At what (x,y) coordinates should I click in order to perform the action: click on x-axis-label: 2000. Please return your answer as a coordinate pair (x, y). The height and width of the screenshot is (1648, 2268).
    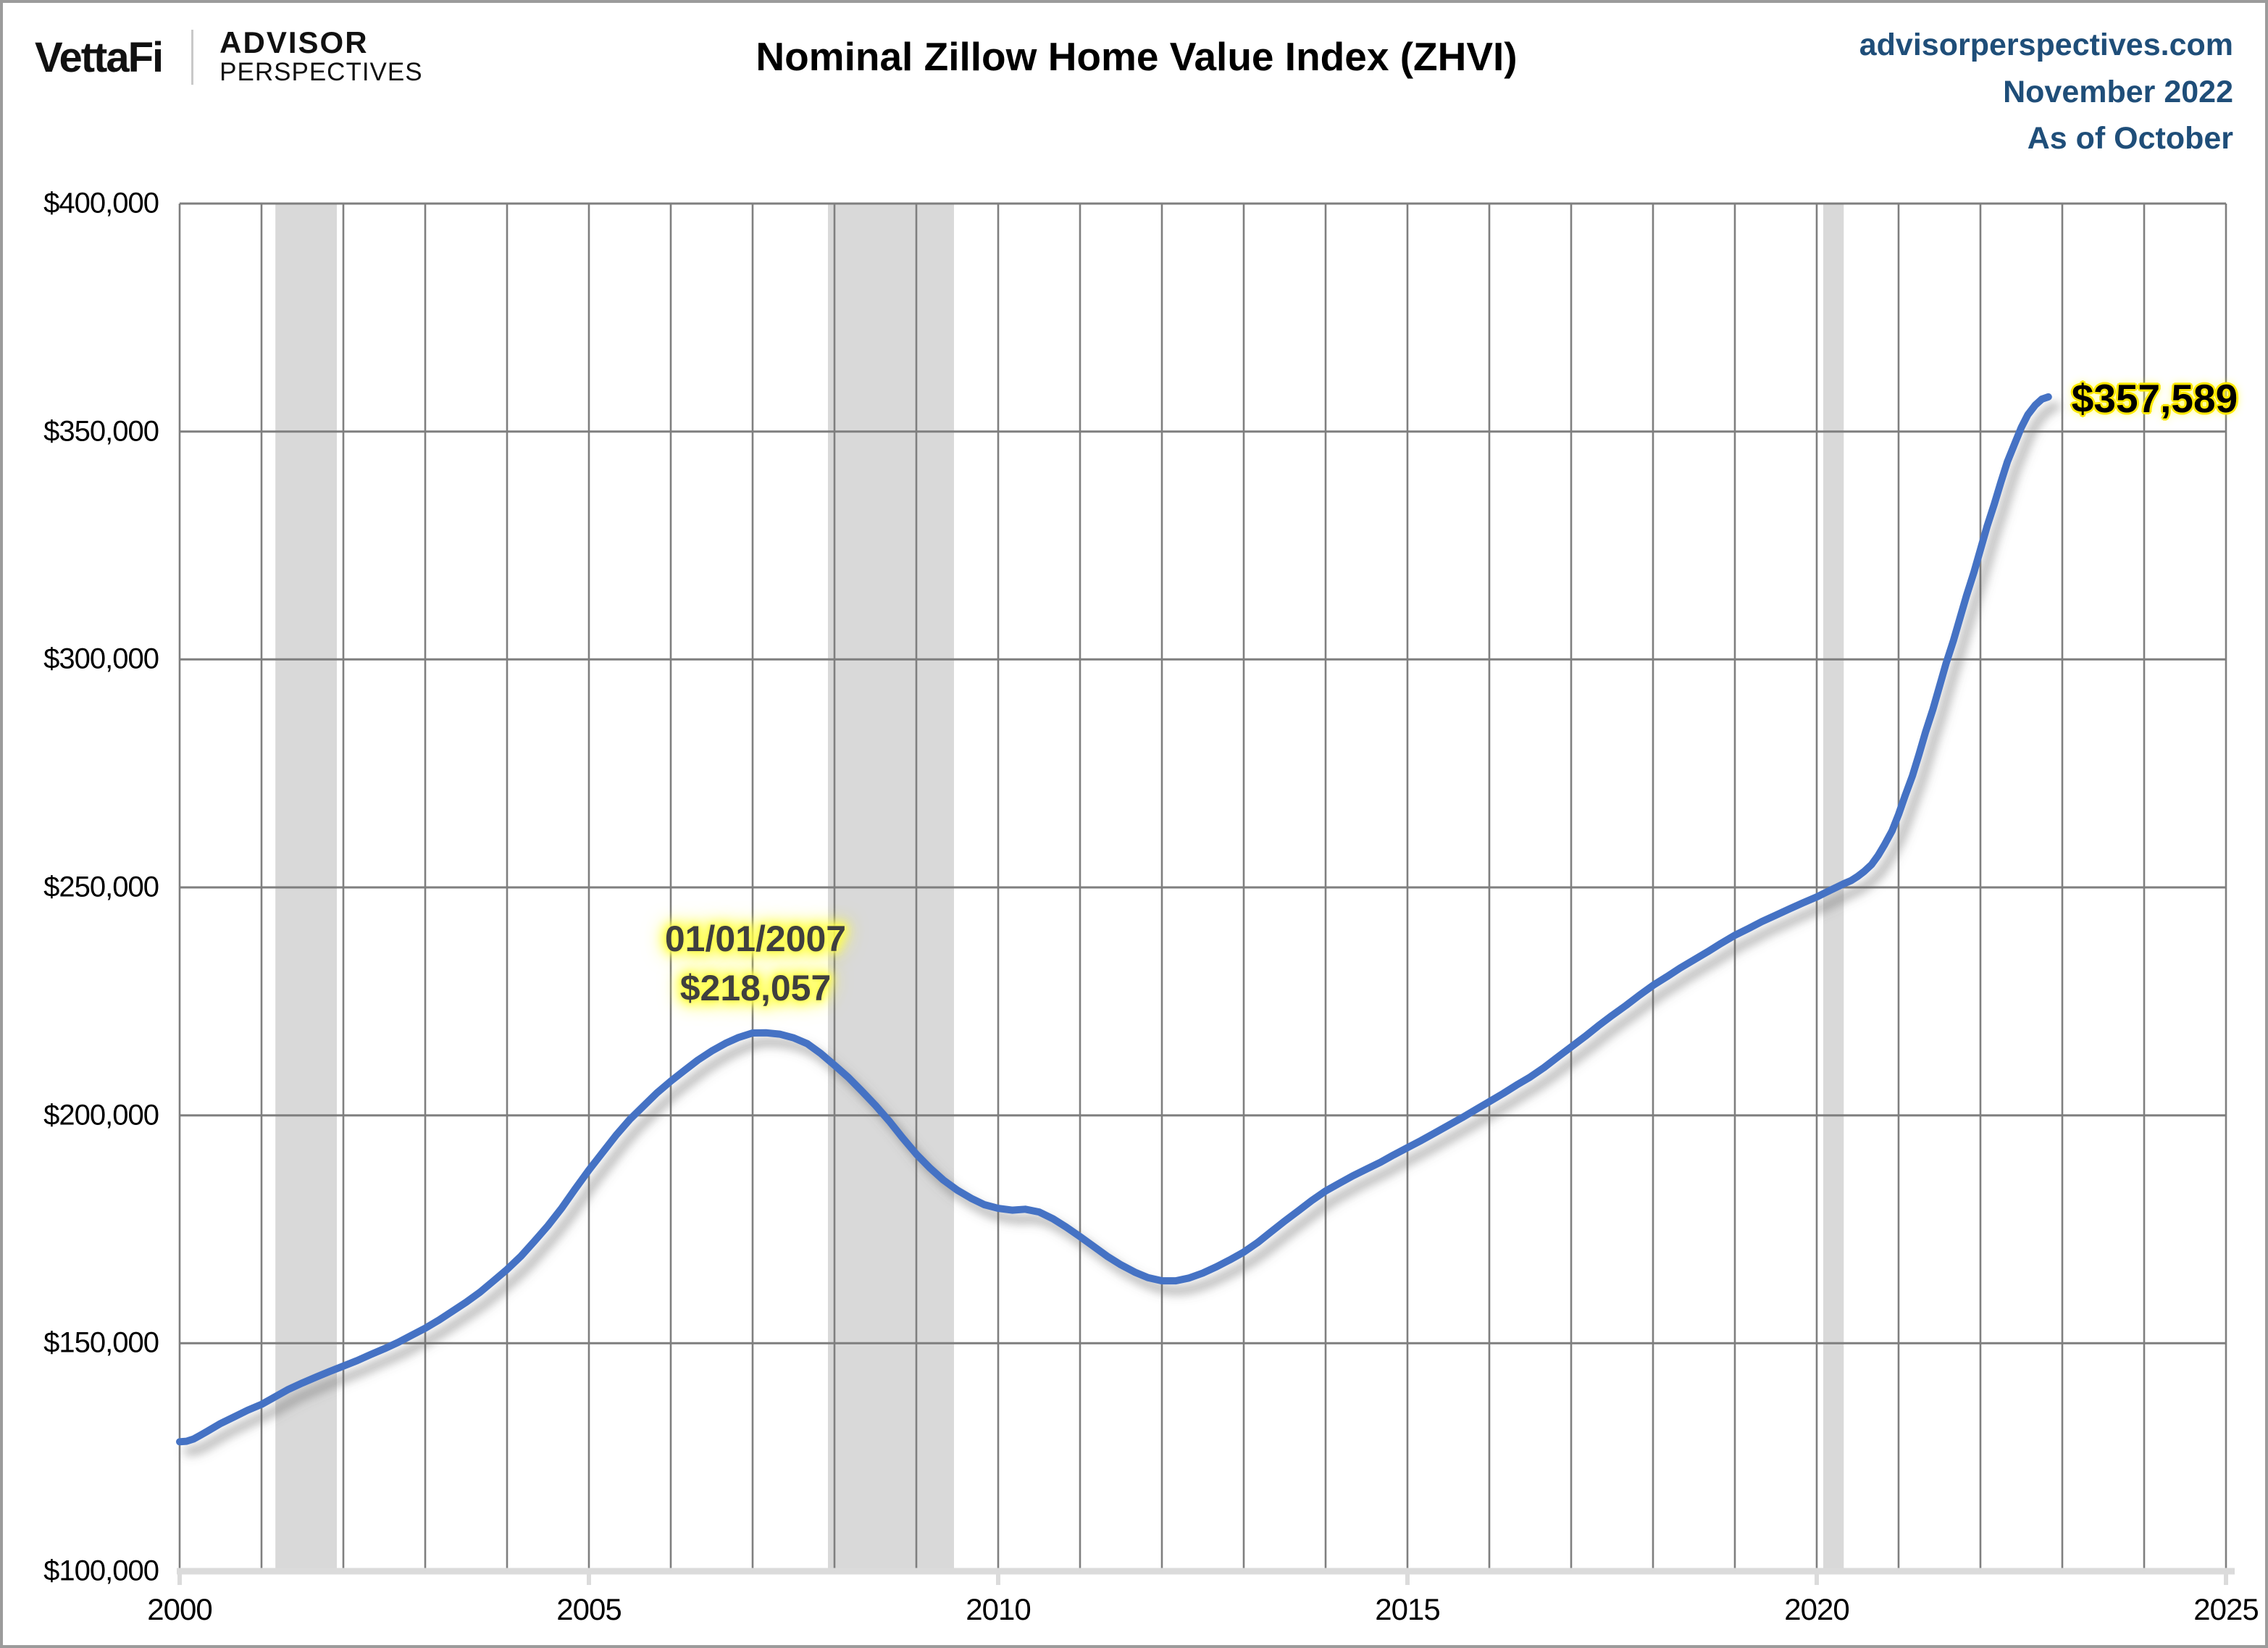
    Looking at the image, I should click on (180, 1609).